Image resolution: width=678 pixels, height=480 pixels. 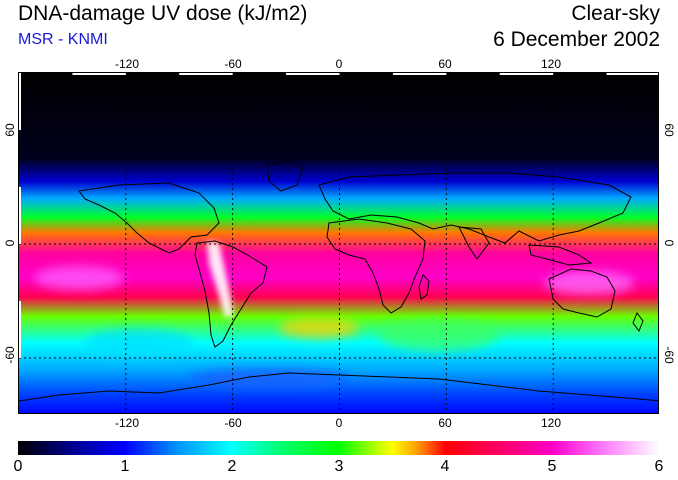 I want to click on south-america-coastline, so click(x=231, y=294).